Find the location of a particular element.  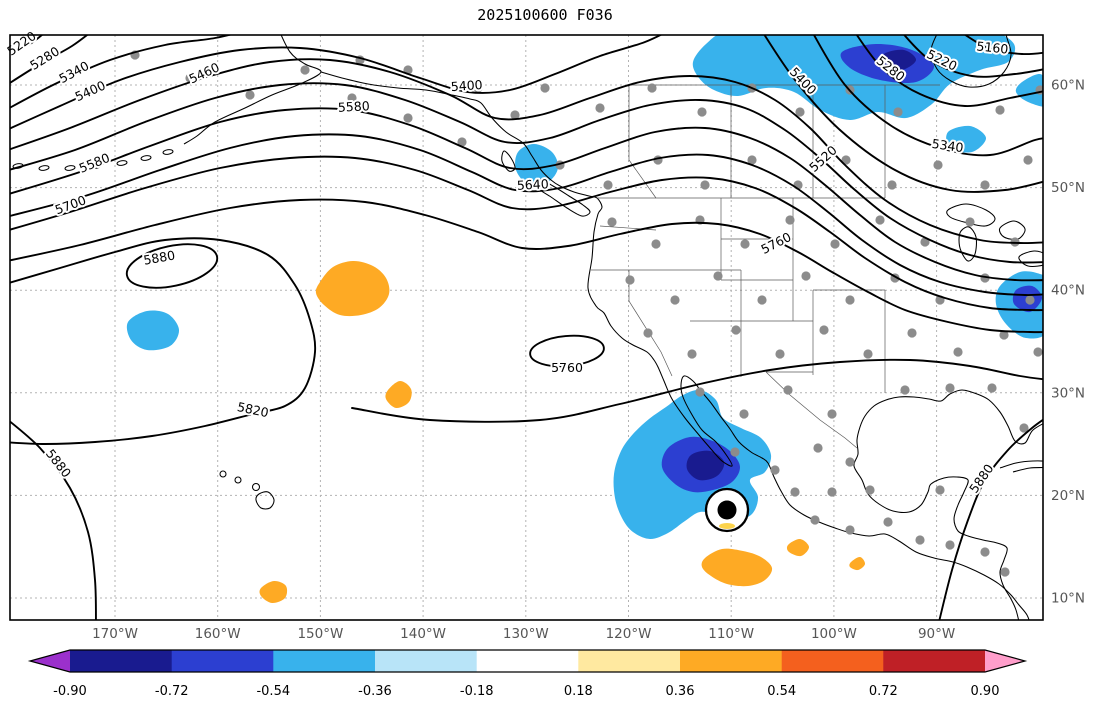

colorbar-low-arrow is located at coordinates (50, 661).